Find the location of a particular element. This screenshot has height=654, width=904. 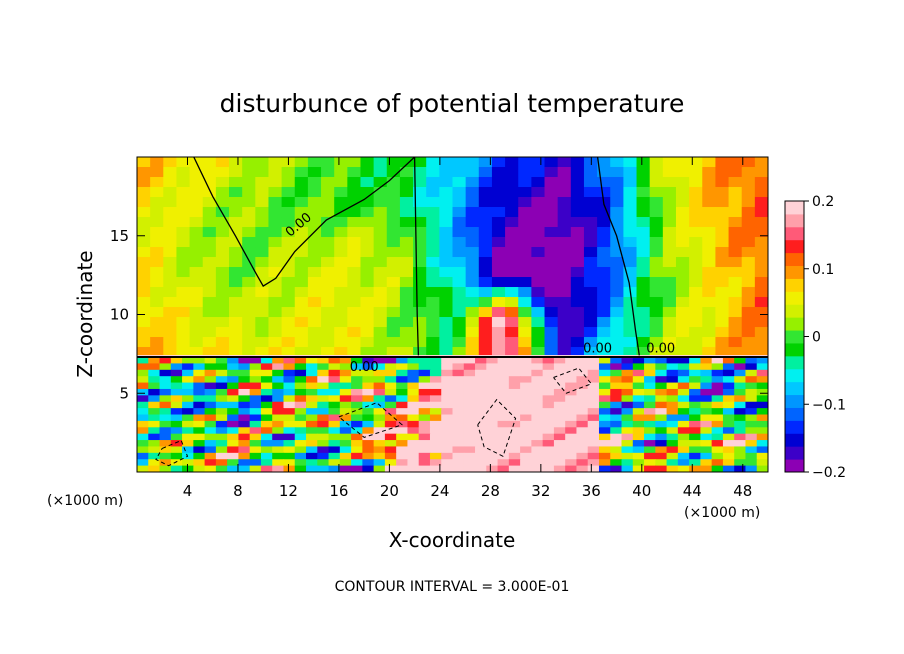

contour-line-negative is located at coordinates (497, 428).